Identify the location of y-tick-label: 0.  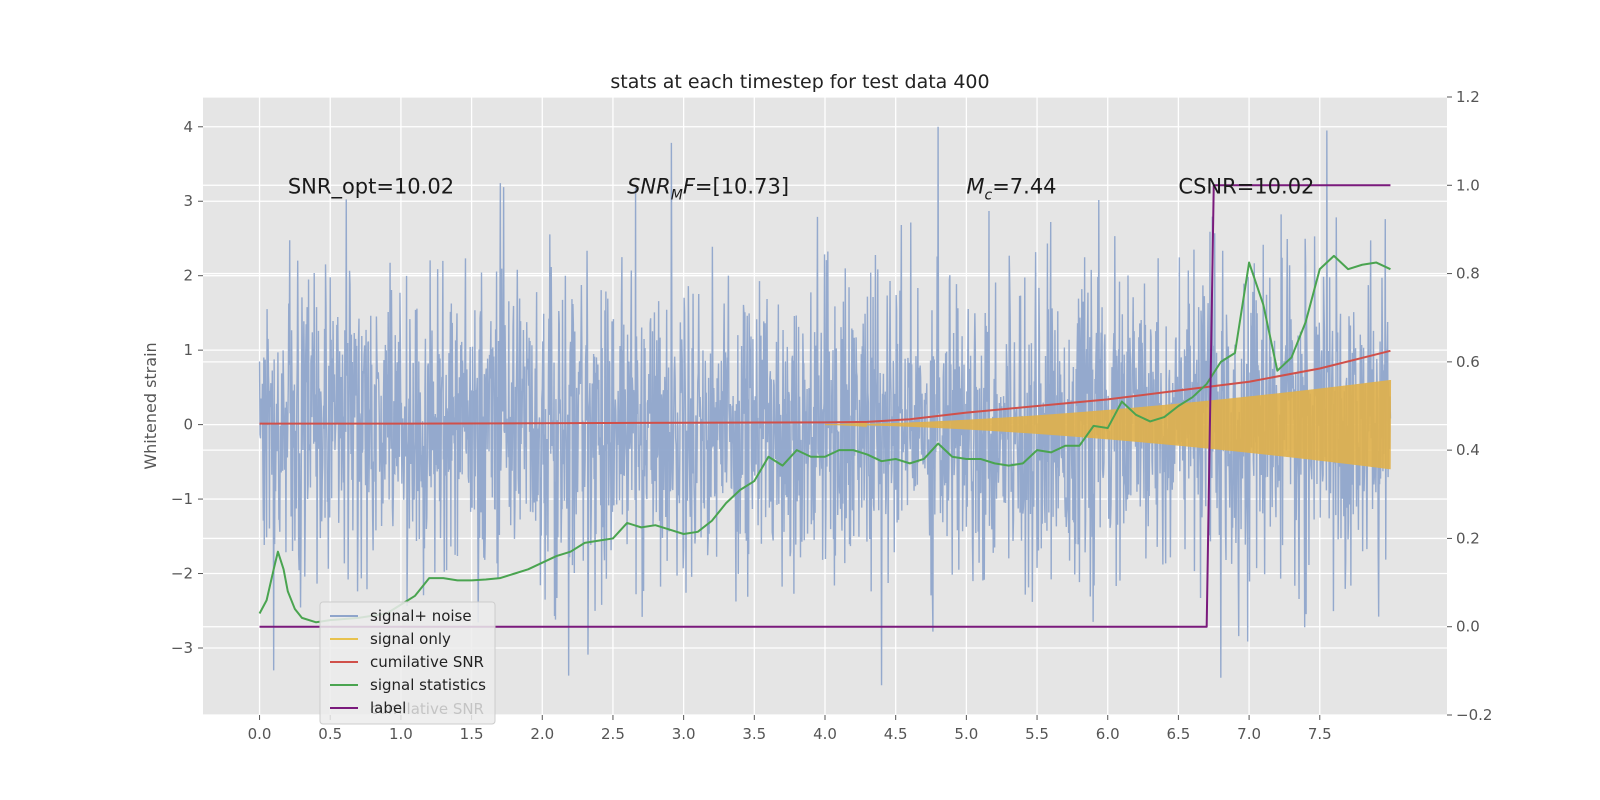
(188, 425).